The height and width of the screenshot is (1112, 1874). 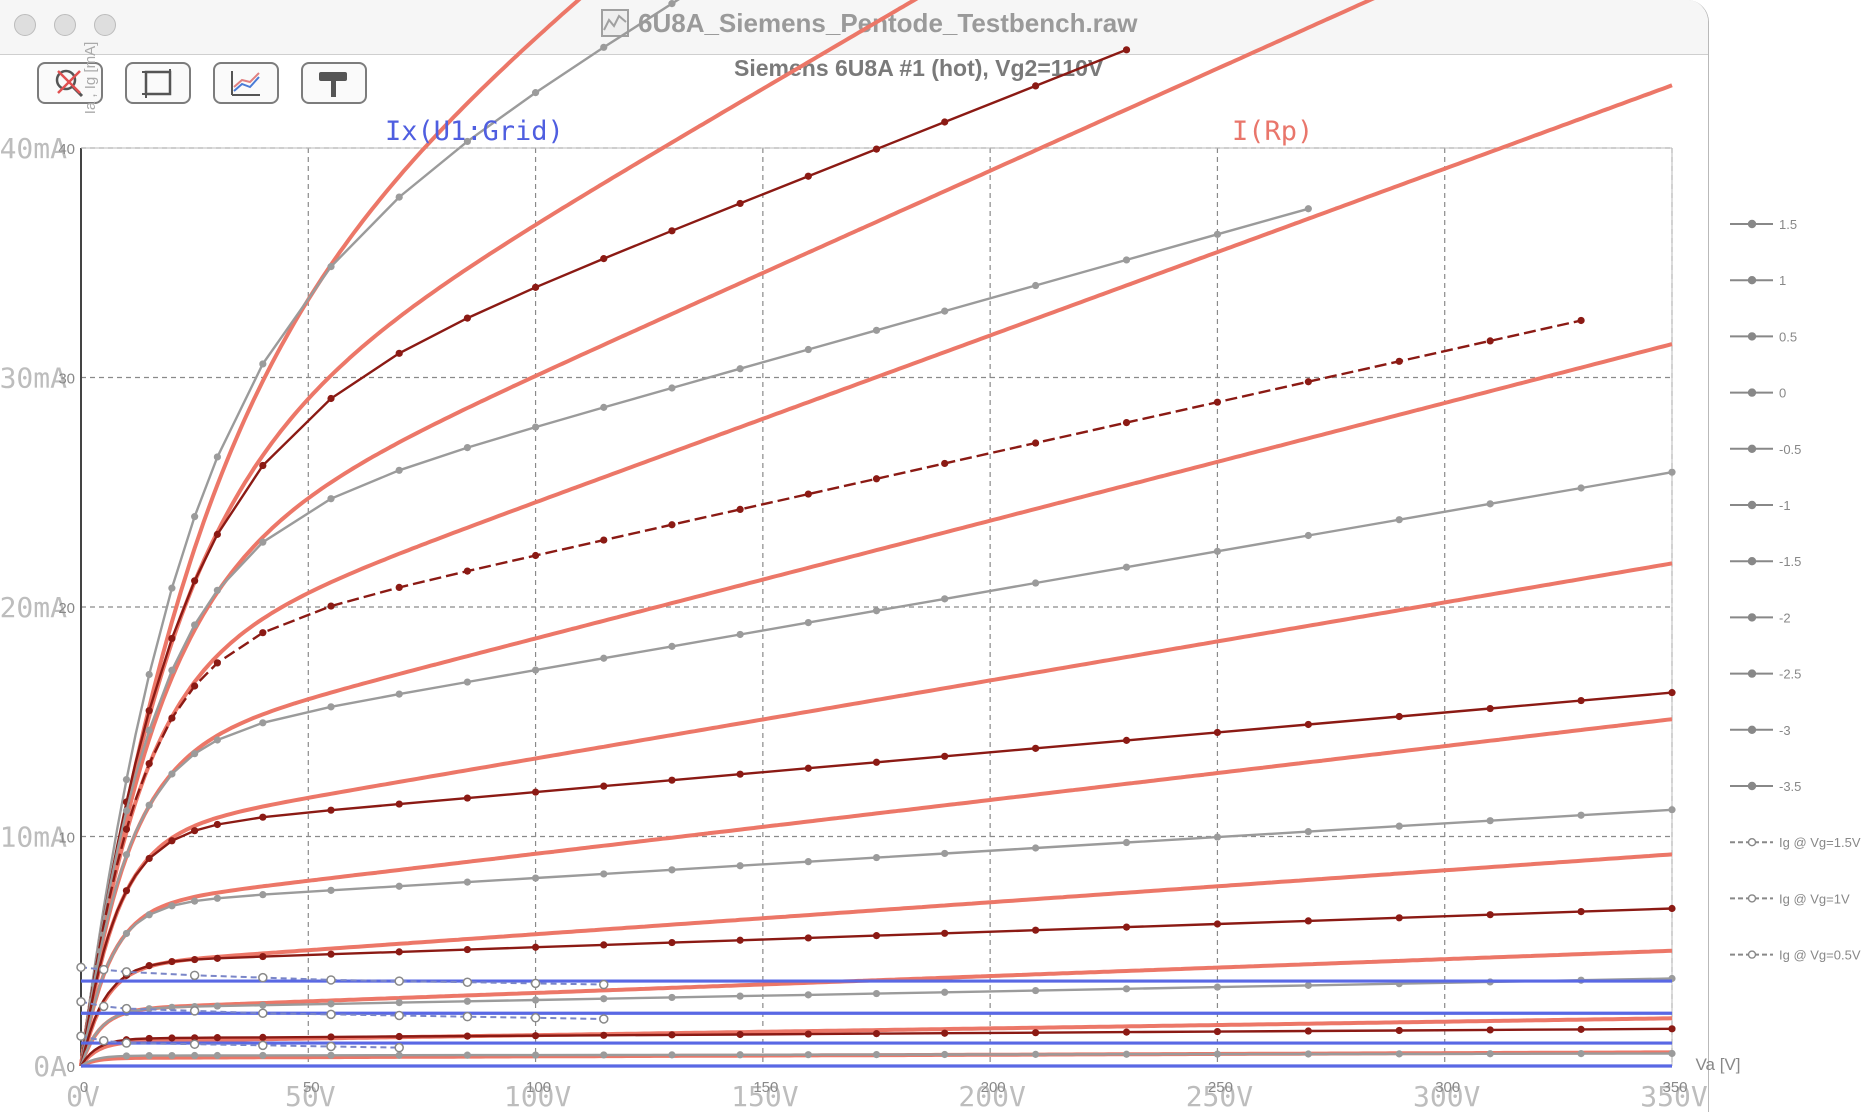 I want to click on legend-item: 1, so click(x=1758, y=280).